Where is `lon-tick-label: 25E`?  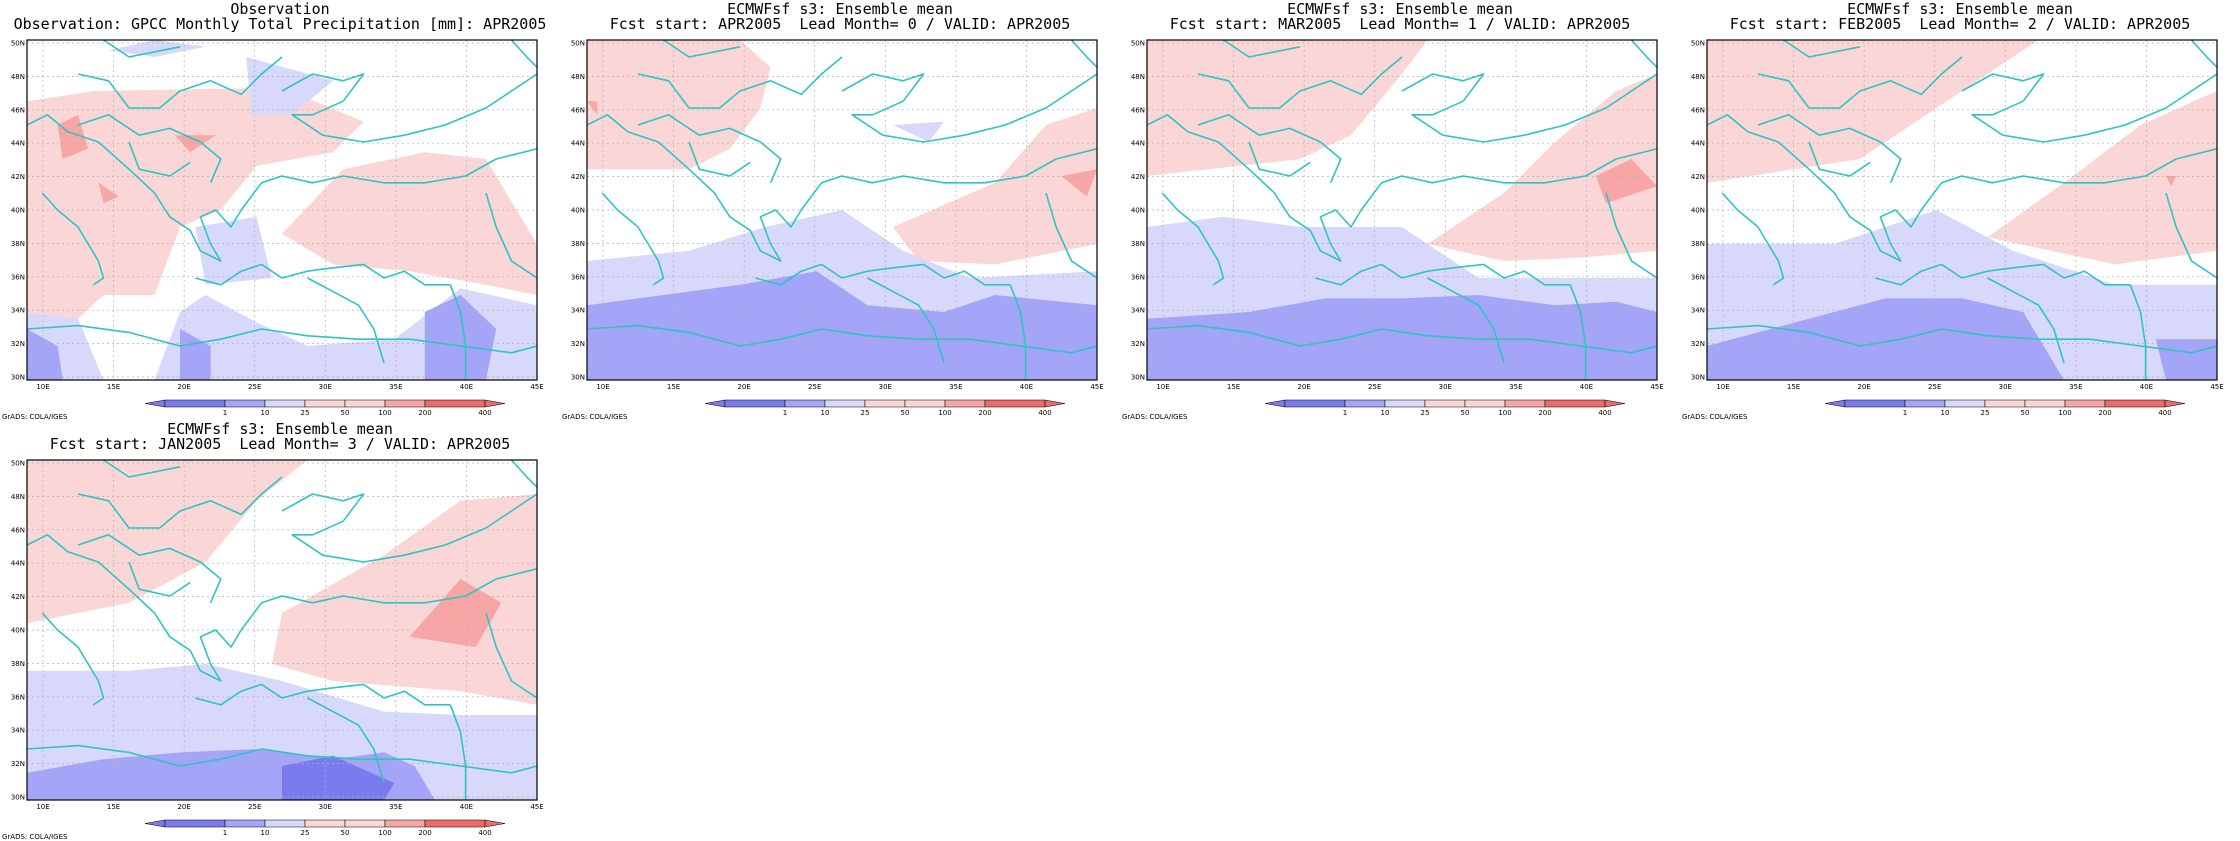 lon-tick-label: 25E is located at coordinates (254, 387).